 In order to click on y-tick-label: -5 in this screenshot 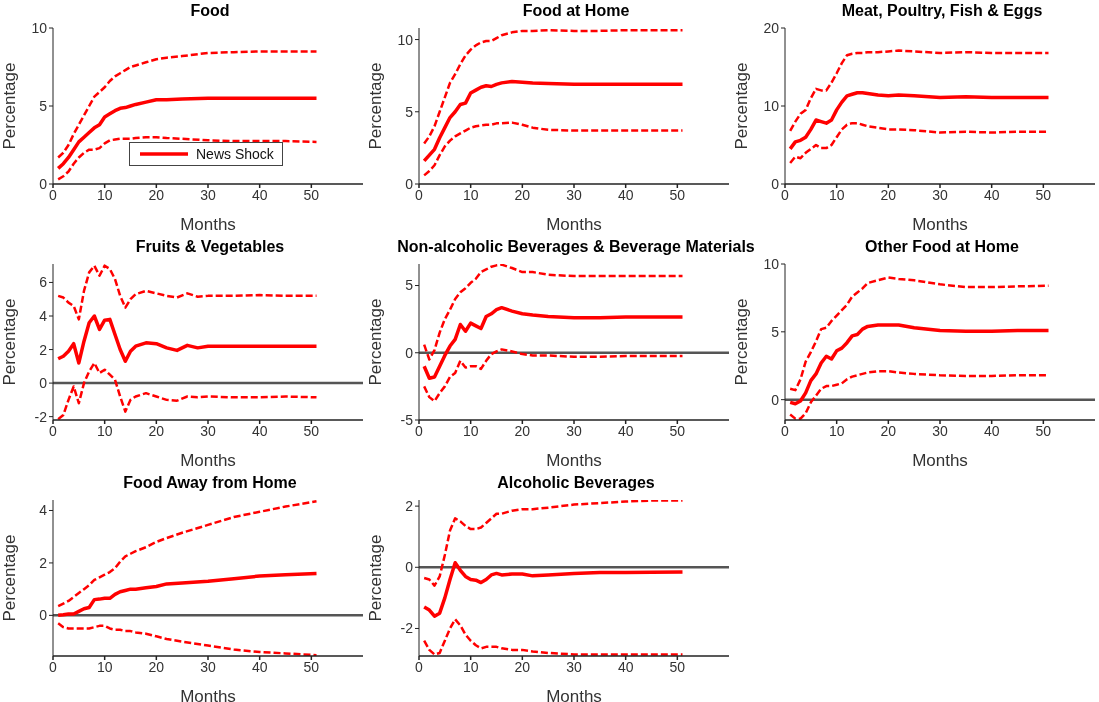, I will do `click(407, 419)`.